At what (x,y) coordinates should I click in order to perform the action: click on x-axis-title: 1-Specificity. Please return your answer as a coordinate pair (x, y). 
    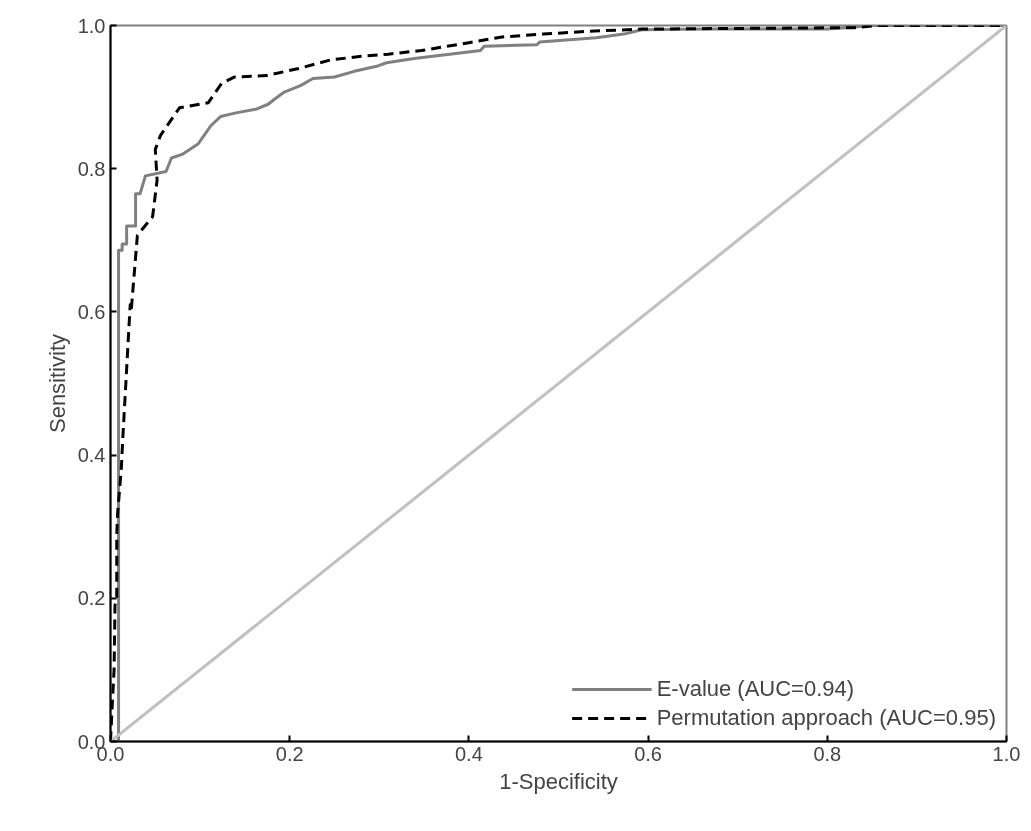
    Looking at the image, I should click on (558, 781).